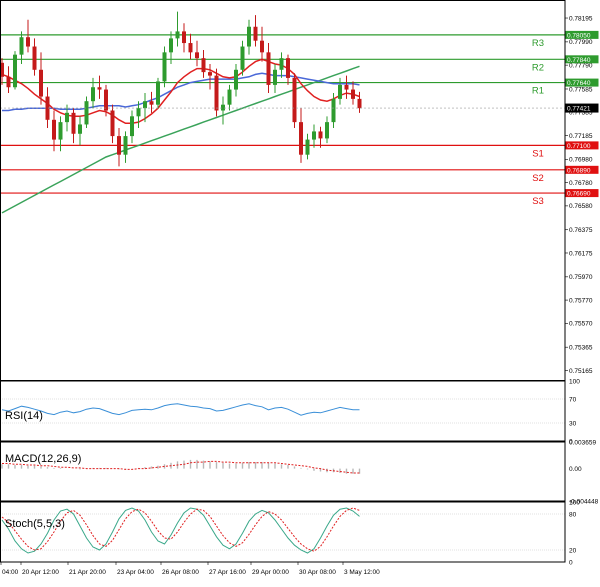  I want to click on price-axis-label: 0.77385, so click(581, 113).